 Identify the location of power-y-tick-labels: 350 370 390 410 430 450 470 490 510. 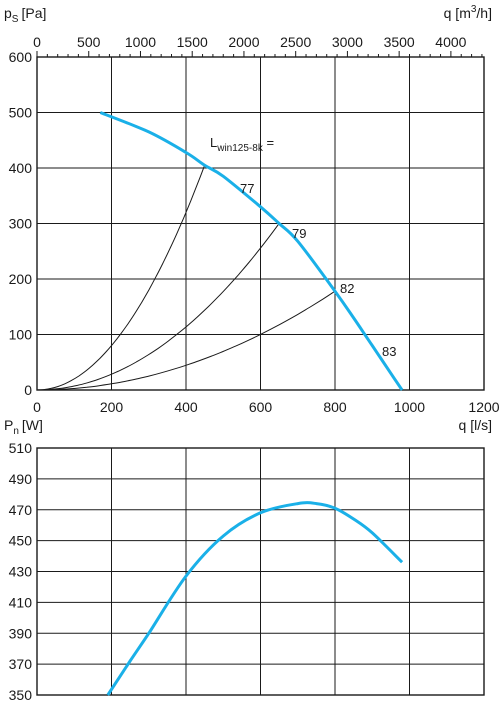
(21, 571).